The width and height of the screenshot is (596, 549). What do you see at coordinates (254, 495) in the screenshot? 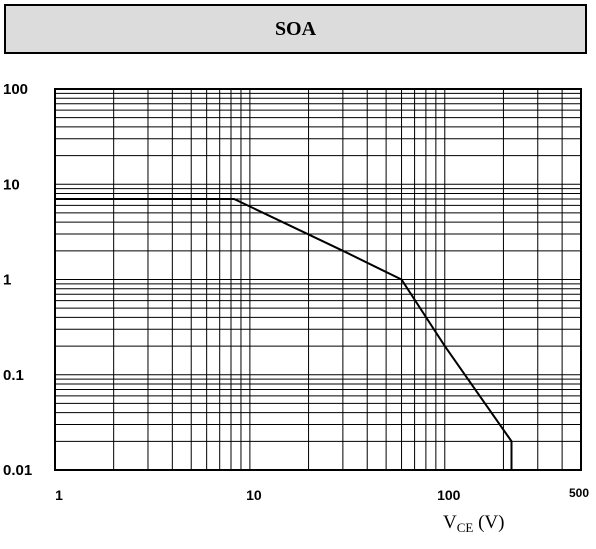
I see `x-tick-label: 10` at bounding box center [254, 495].